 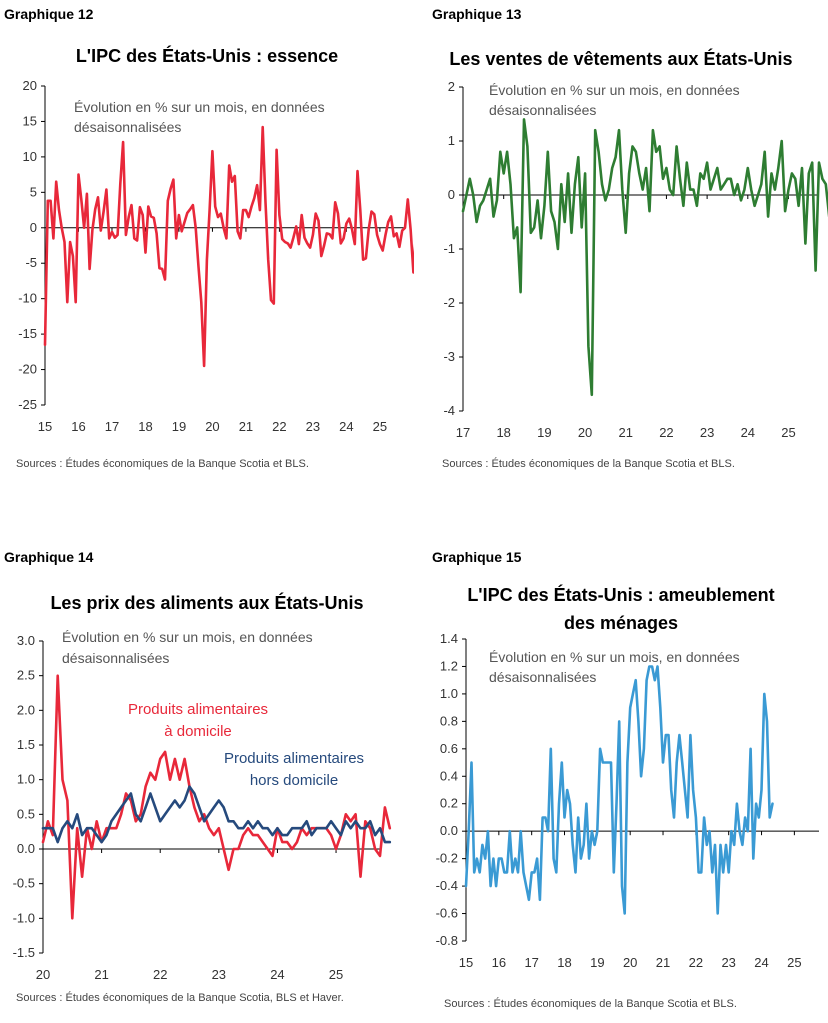 What do you see at coordinates (26, 675) in the screenshot?
I see `y-tick-label: 2.5` at bounding box center [26, 675].